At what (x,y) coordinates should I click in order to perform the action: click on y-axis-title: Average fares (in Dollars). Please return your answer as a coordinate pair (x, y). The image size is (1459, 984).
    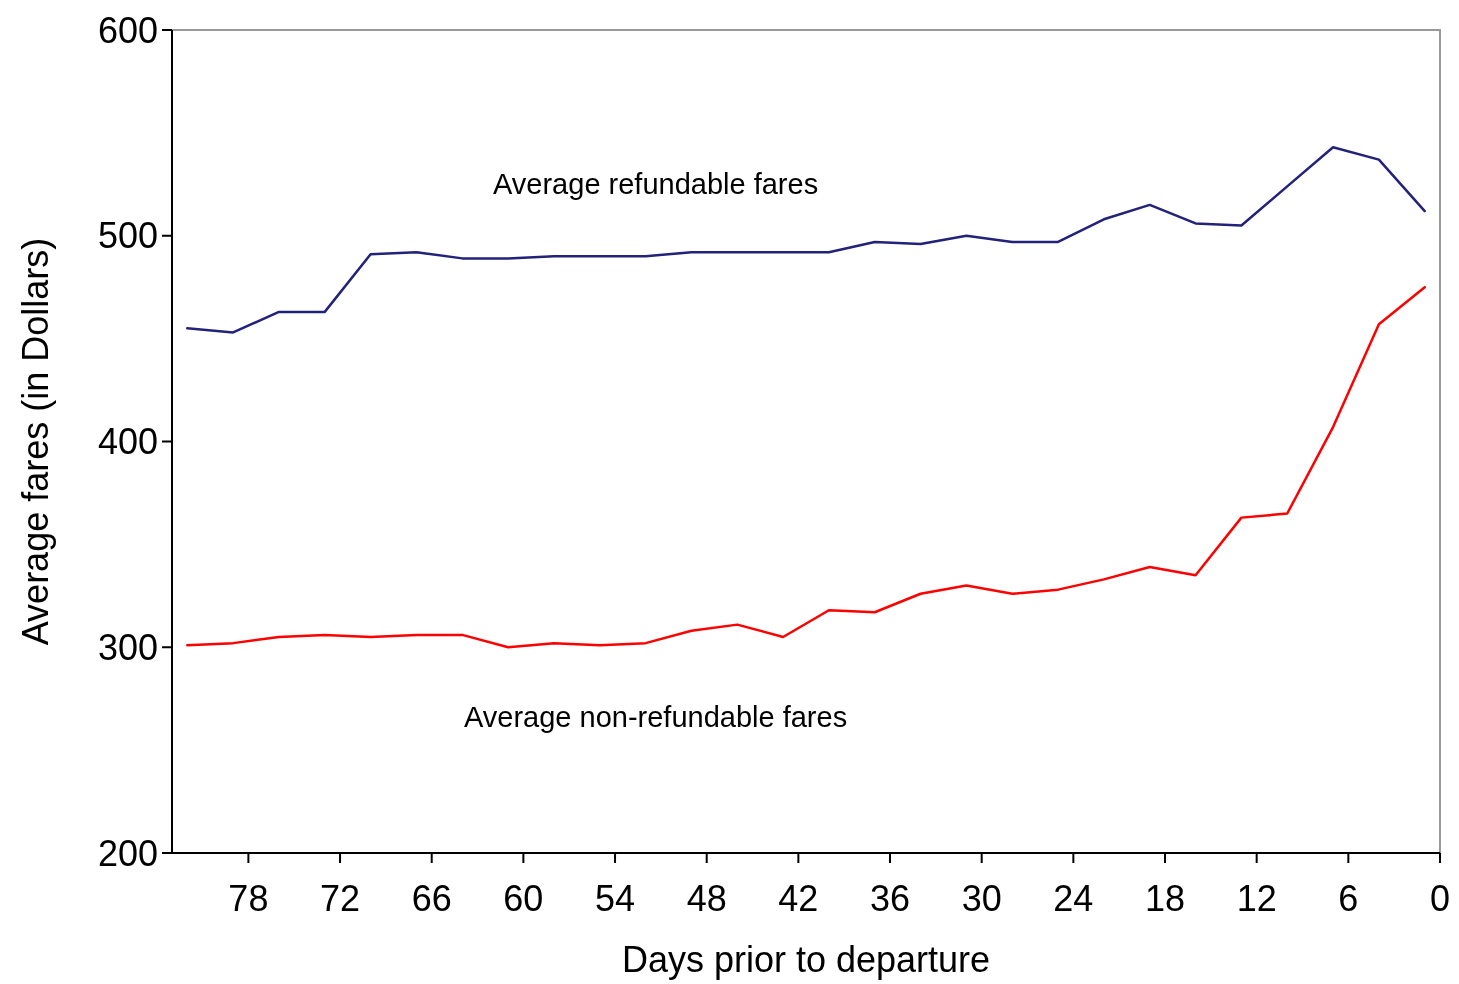
    Looking at the image, I should click on (35, 441).